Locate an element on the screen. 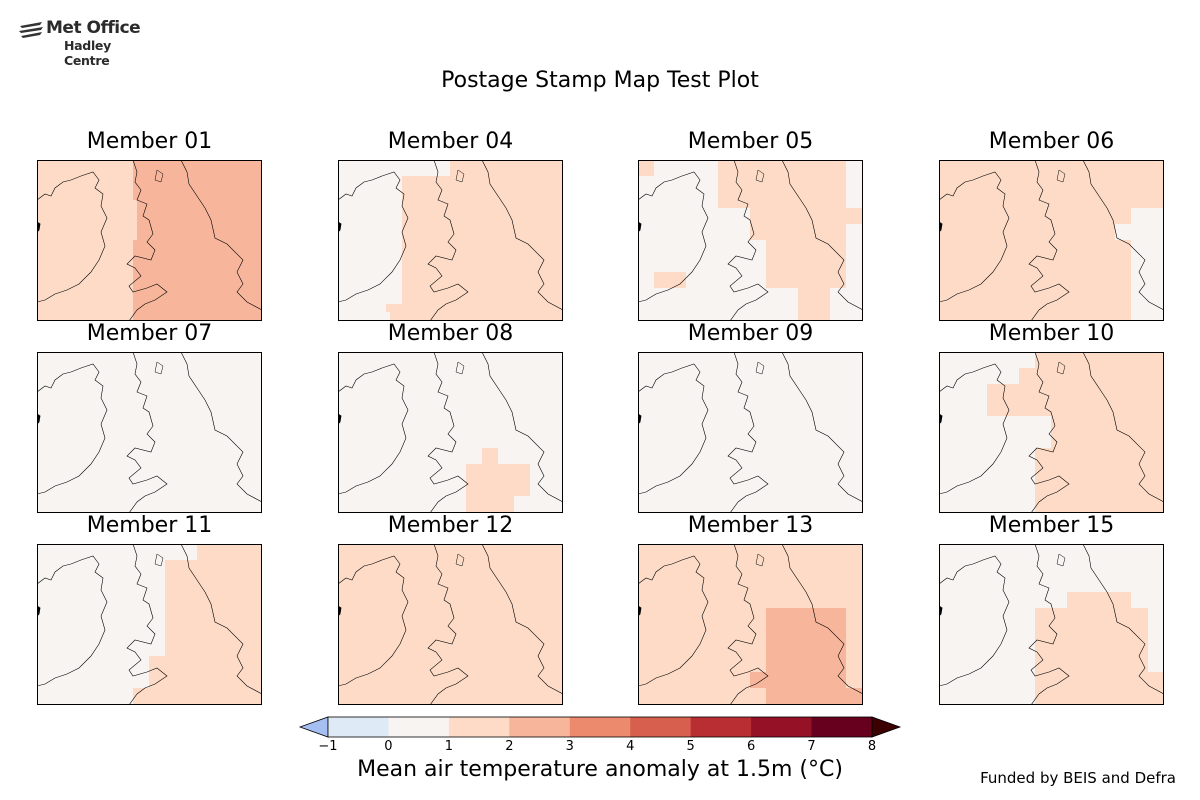 This screenshot has width=1200, height=800. logo-line2: Hadley Centre is located at coordinates (87, 53).